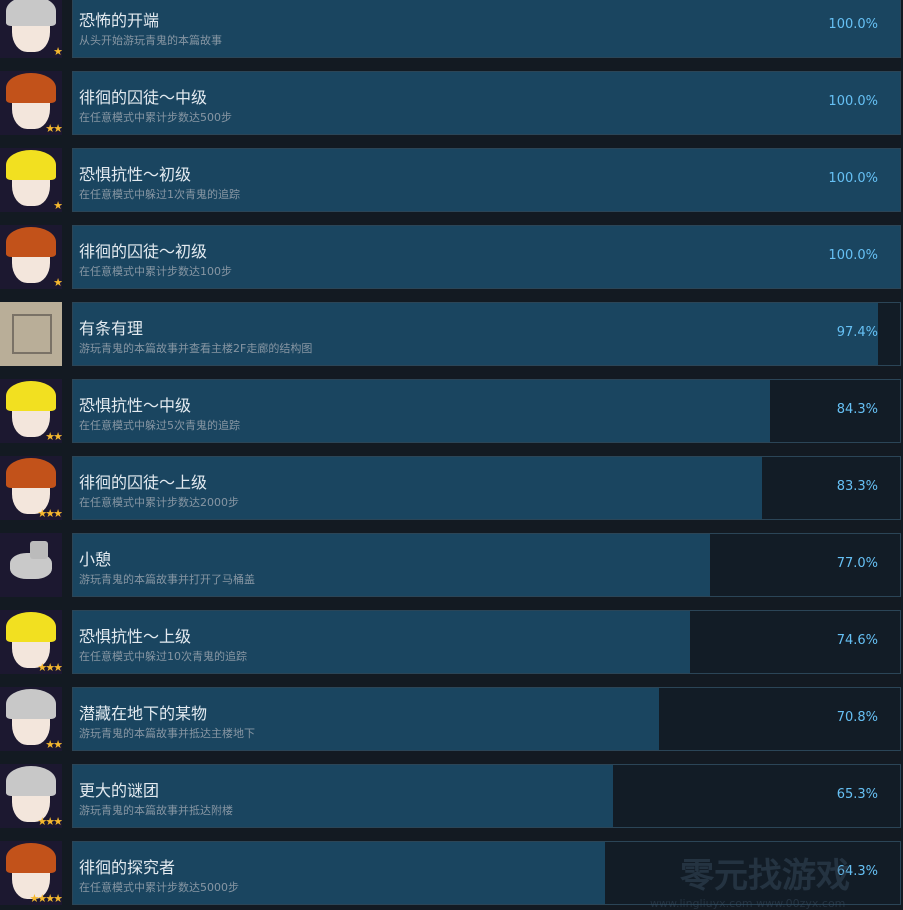 This screenshot has height=910, width=903. What do you see at coordinates (31, 334) in the screenshot?
I see `floor-map-icon` at bounding box center [31, 334].